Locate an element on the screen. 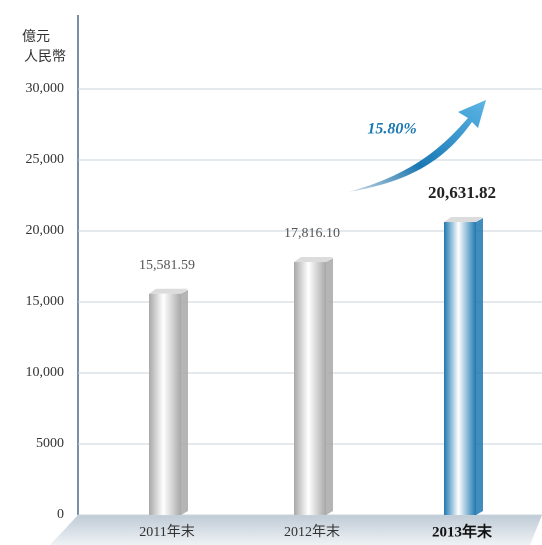 The height and width of the screenshot is (545, 542). y-tick-label: 20,000 is located at coordinates (45, 230).